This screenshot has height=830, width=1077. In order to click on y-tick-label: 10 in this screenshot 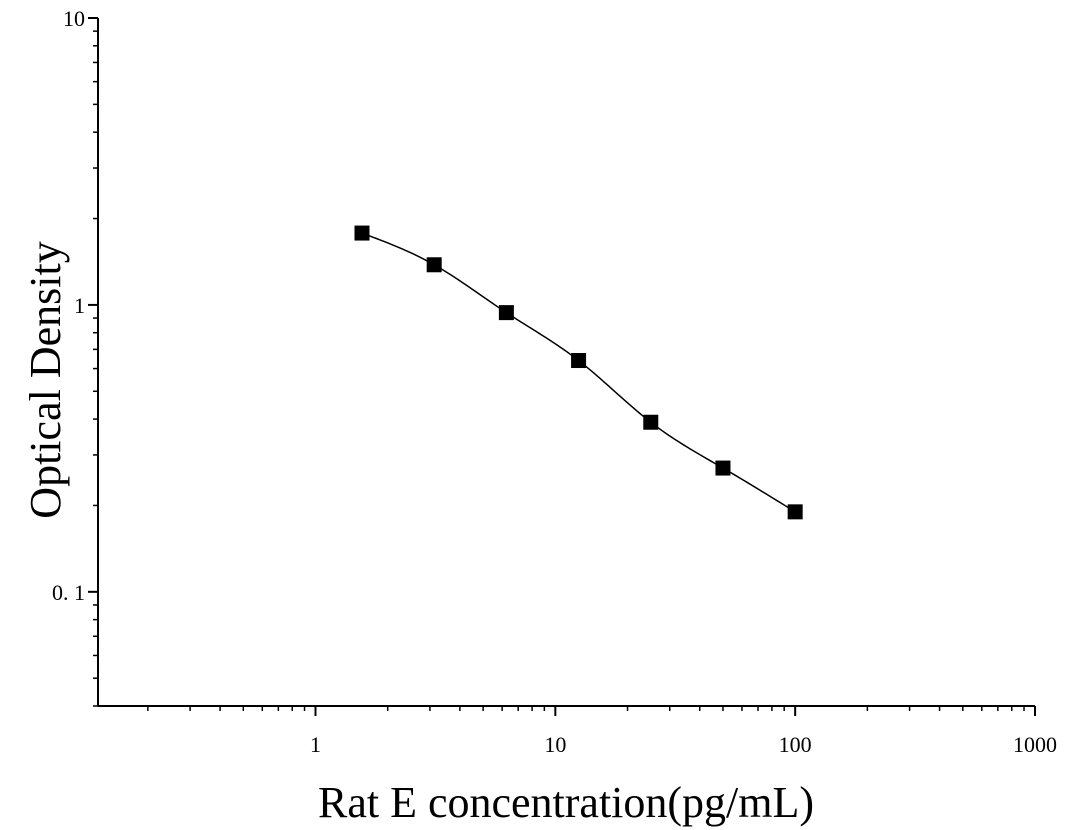, I will do `click(74, 18)`.